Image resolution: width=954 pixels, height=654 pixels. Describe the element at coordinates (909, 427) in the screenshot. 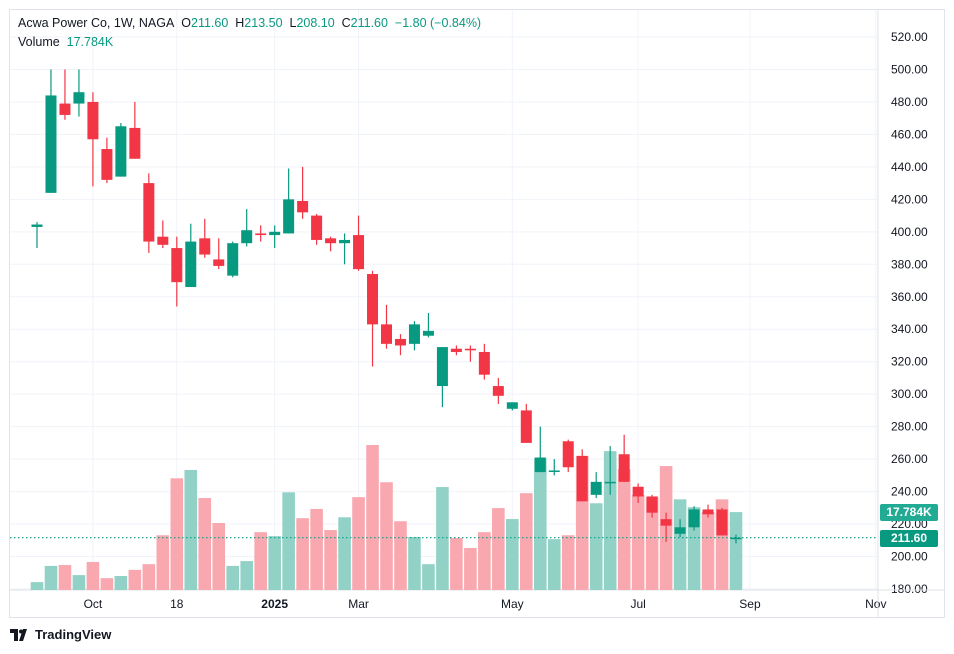

I see `y-tick-label: 280.00` at that location.